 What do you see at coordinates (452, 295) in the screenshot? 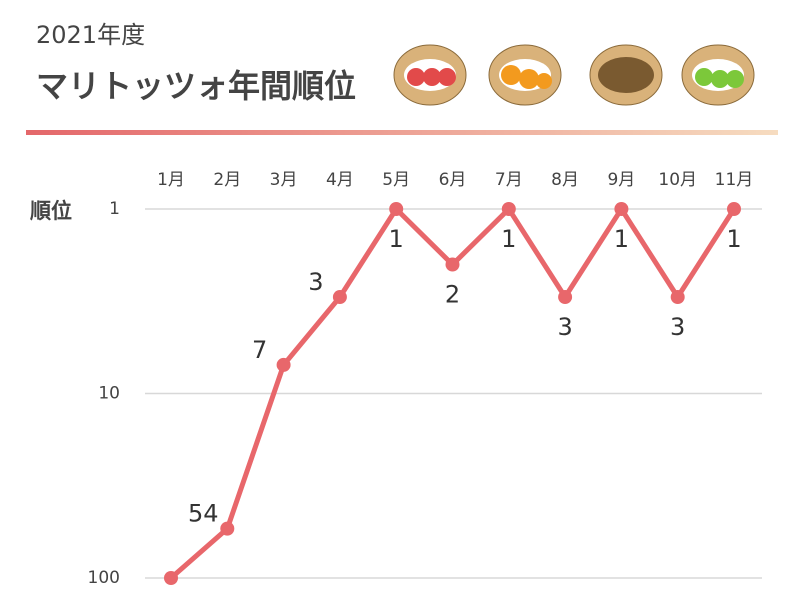
I see `data-label: 2` at bounding box center [452, 295].